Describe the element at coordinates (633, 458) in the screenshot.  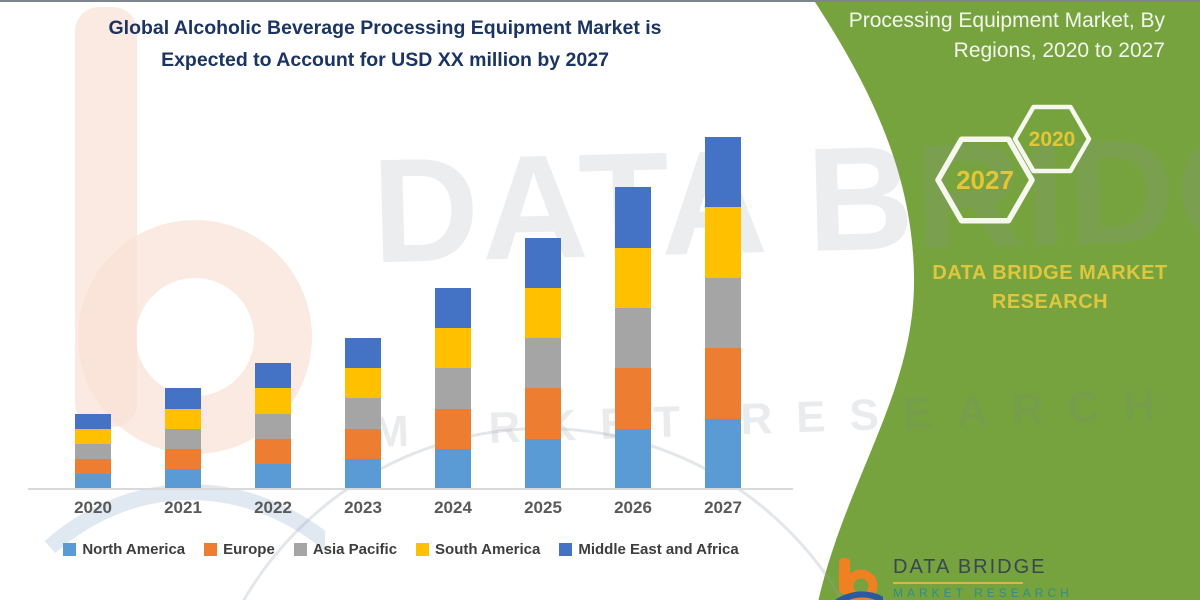
I see `bar-segment-2026-north-america` at that location.